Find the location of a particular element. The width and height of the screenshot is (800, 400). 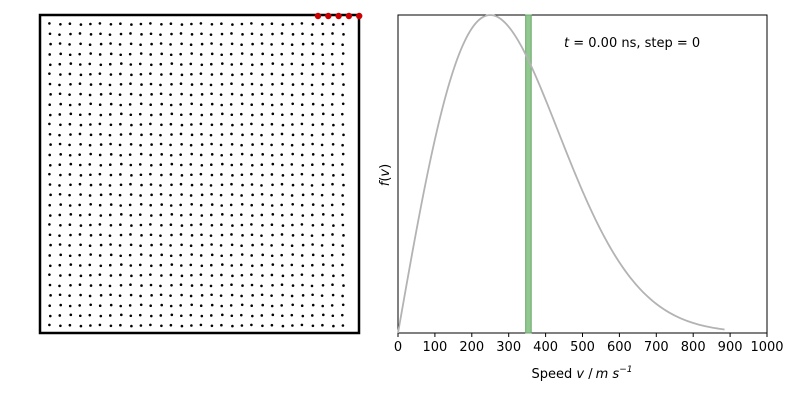

highlighted-particle is located at coordinates (349, 16).